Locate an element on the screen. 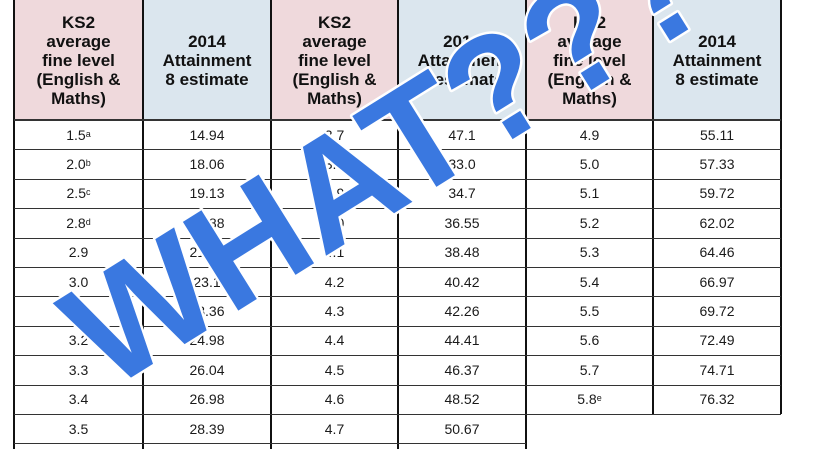  cell-value: 50.67 is located at coordinates (462, 428).